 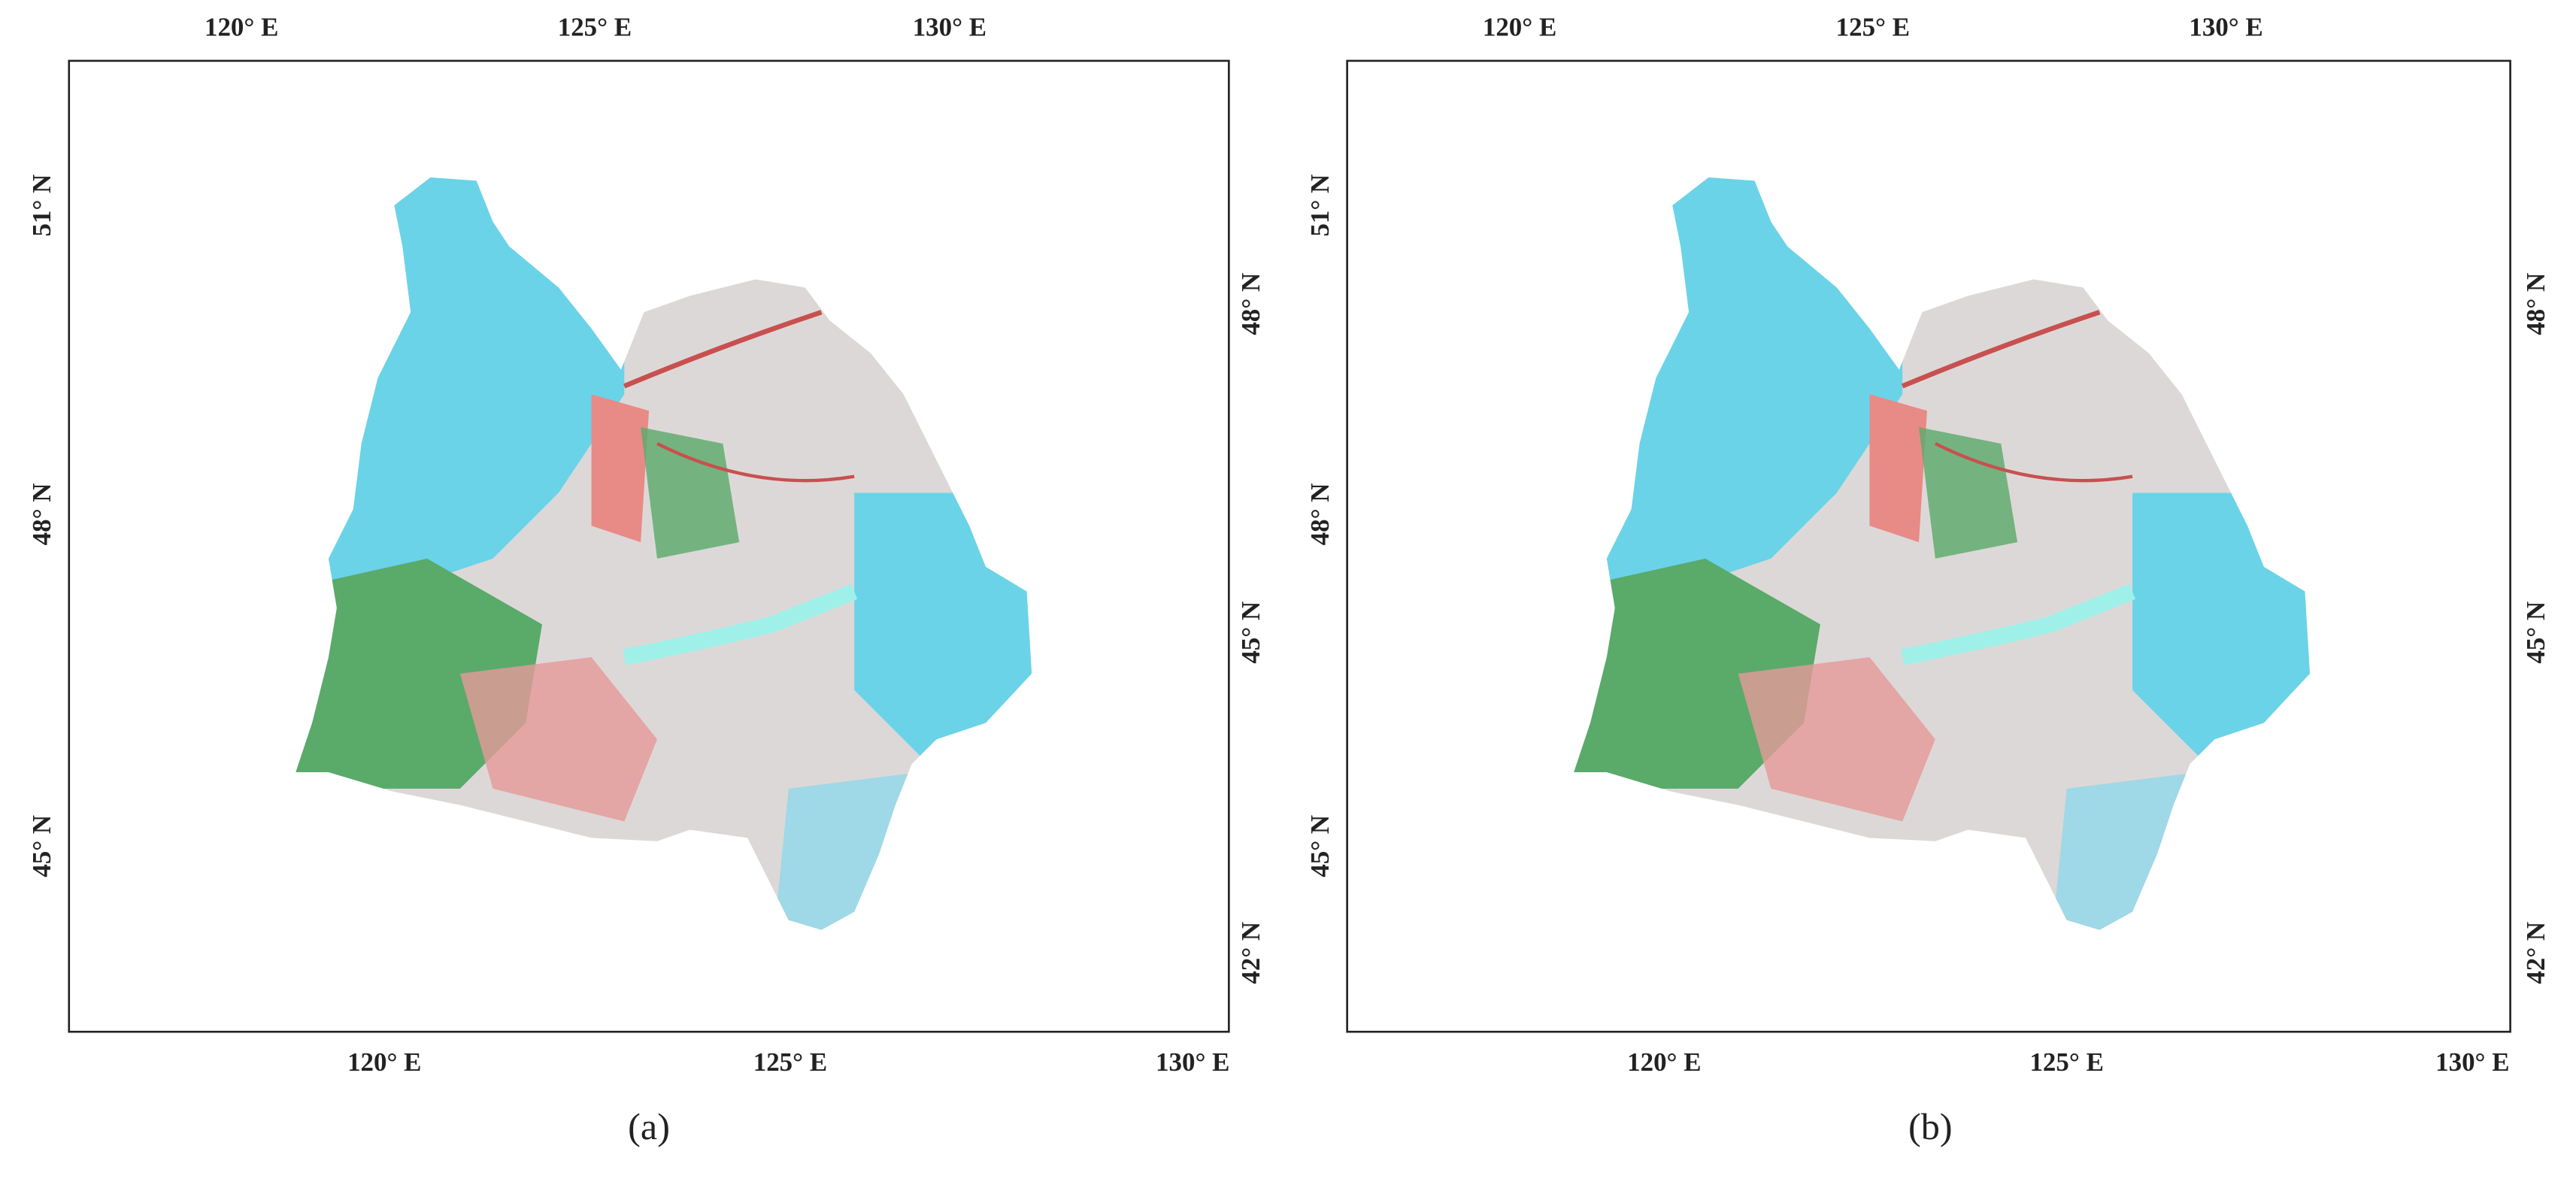 What do you see at coordinates (1930, 1126) in the screenshot?
I see `caption: (b)` at bounding box center [1930, 1126].